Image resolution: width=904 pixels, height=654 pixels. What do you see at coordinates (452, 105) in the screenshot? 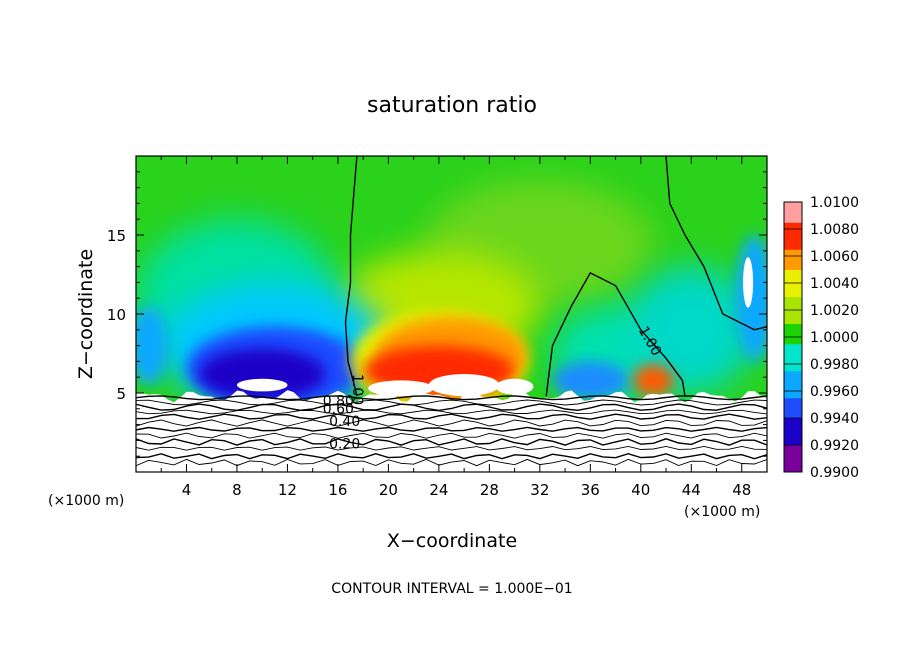
I see `chart-title: saturation ratio` at bounding box center [452, 105].